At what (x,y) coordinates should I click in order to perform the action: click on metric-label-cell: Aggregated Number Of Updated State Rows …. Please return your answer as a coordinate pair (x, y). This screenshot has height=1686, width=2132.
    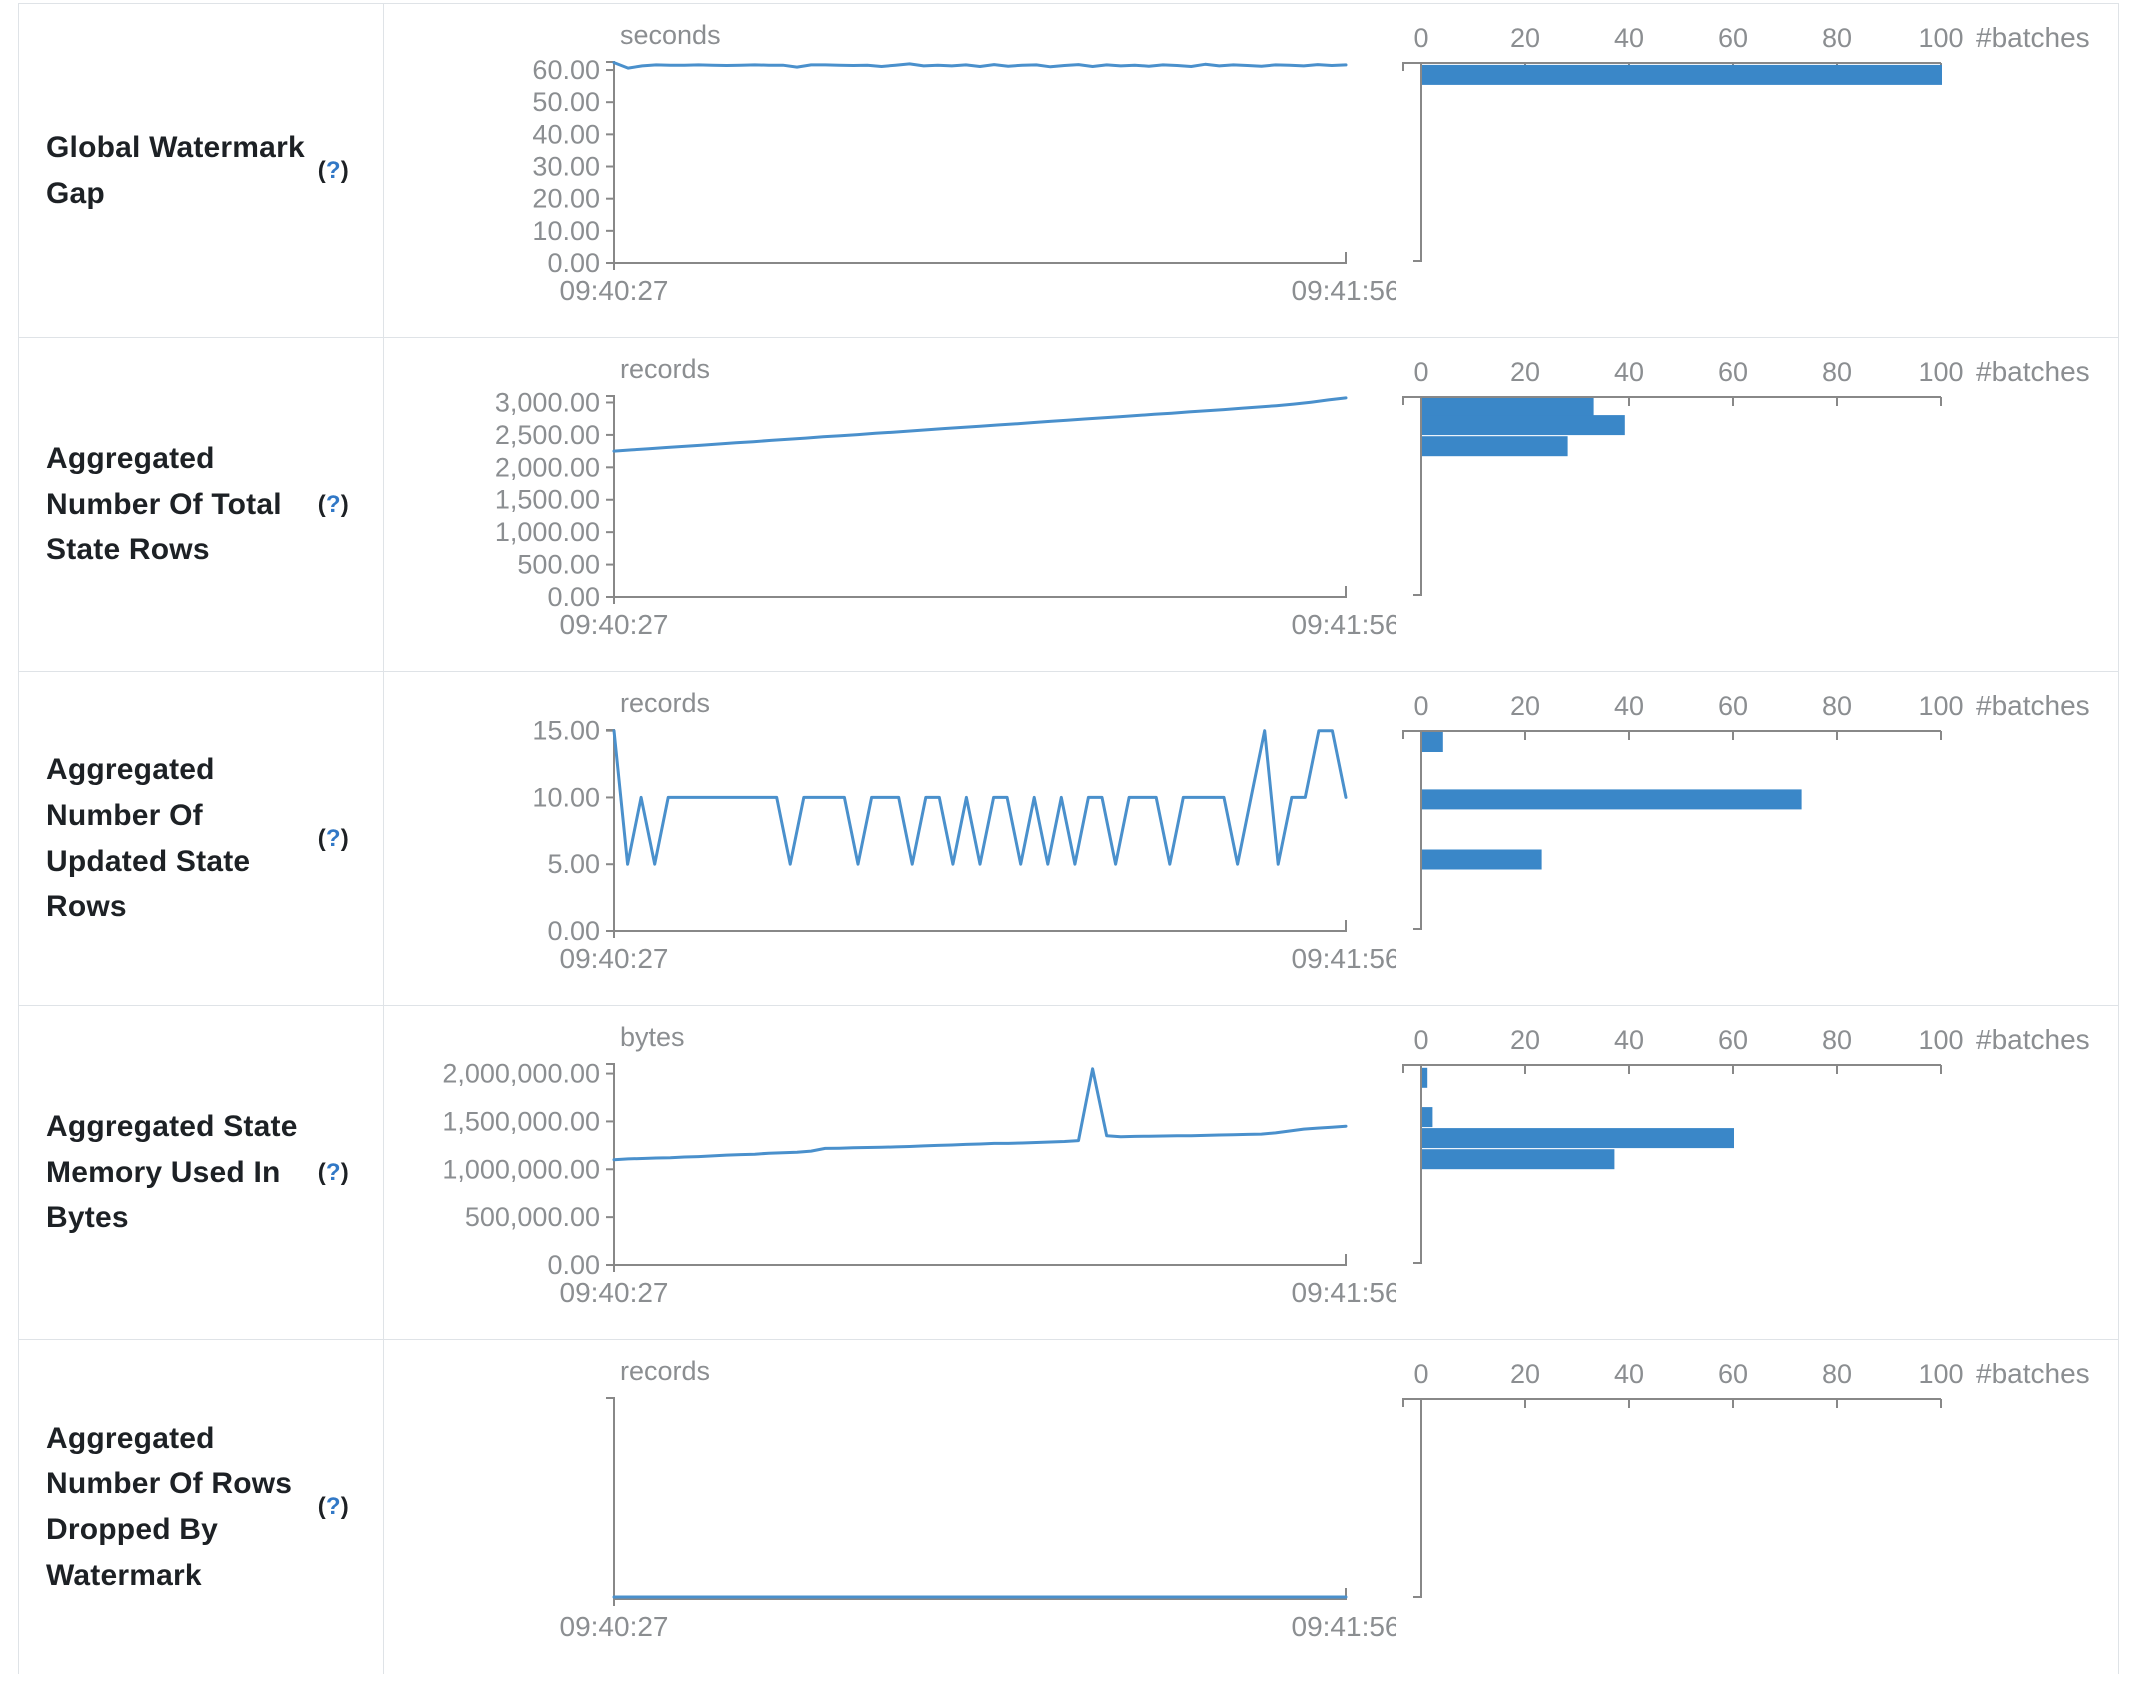
    Looking at the image, I should click on (201, 838).